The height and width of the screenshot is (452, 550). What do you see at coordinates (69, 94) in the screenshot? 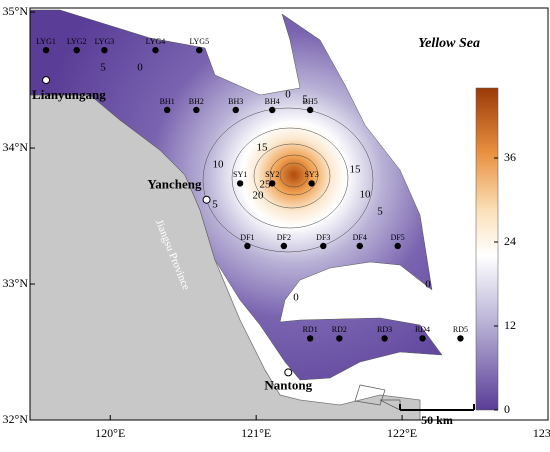
I see `city-label: Lianyungang` at bounding box center [69, 94].